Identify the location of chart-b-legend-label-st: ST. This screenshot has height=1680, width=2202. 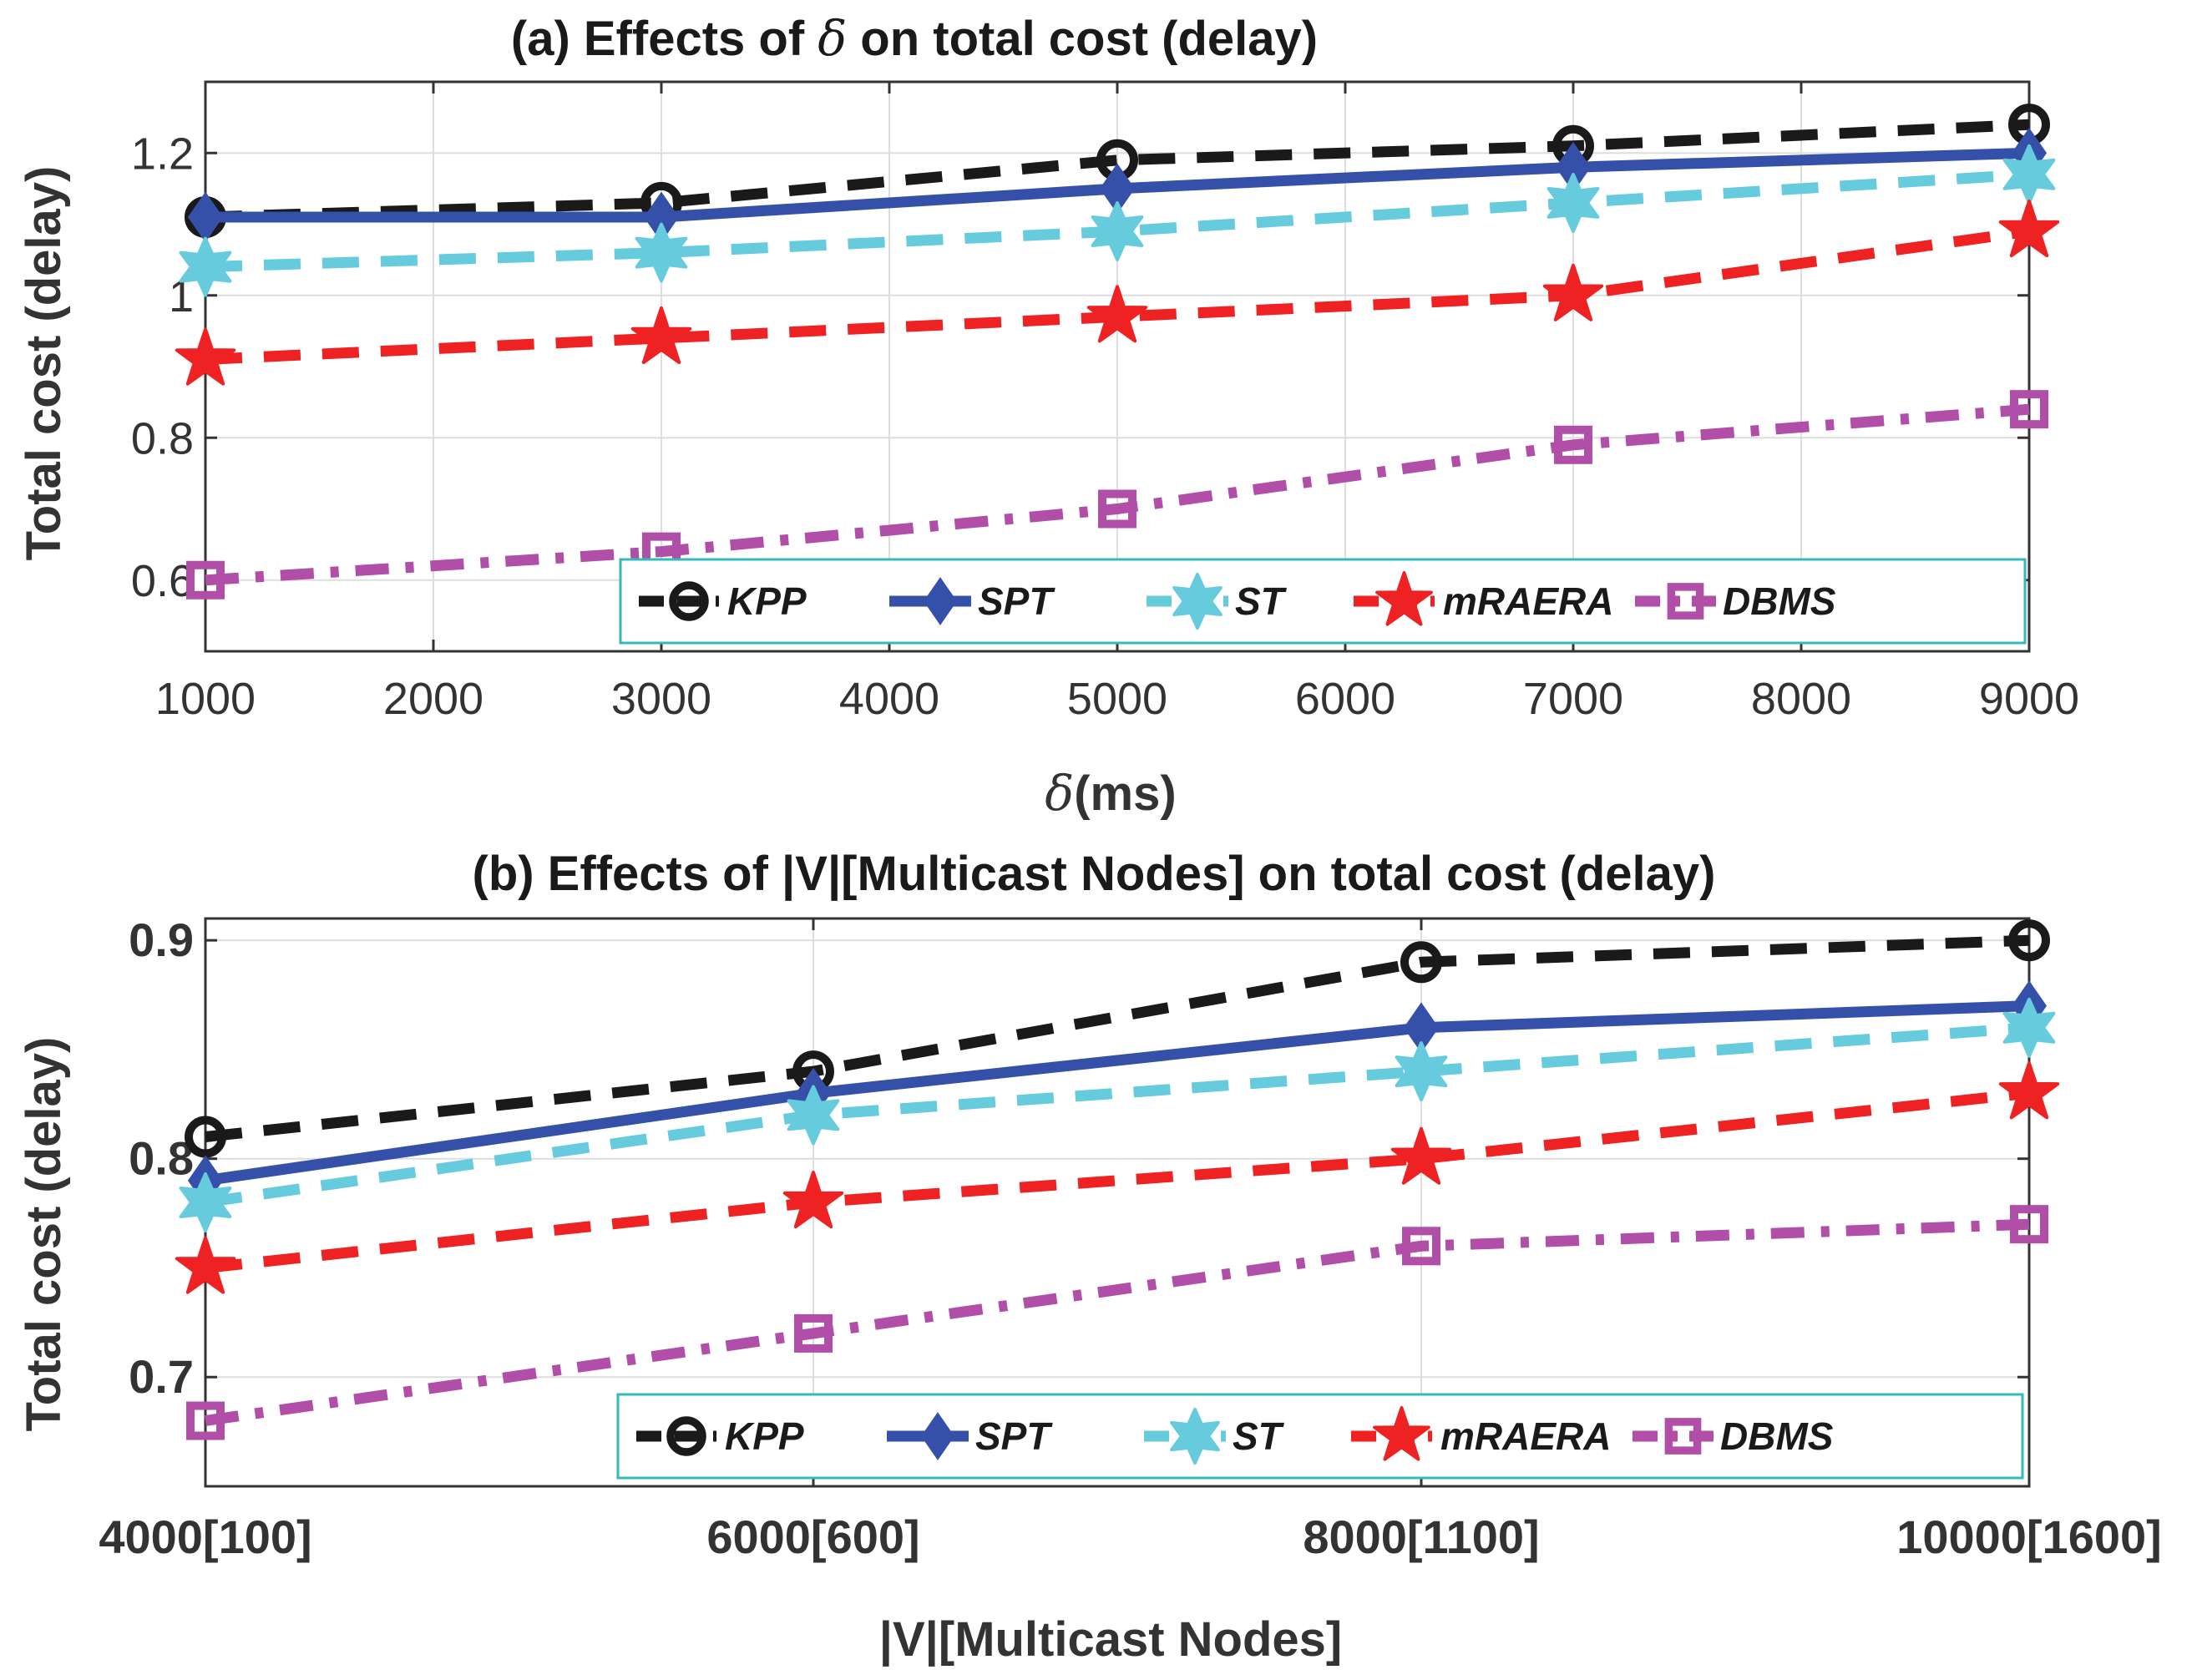
(1259, 1436).